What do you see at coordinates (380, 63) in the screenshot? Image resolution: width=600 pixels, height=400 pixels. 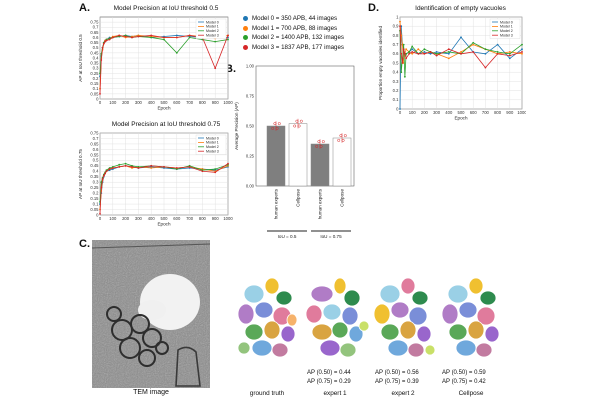 I see `y-axis-label: Proportion empty vacuoles identified` at bounding box center [380, 63].